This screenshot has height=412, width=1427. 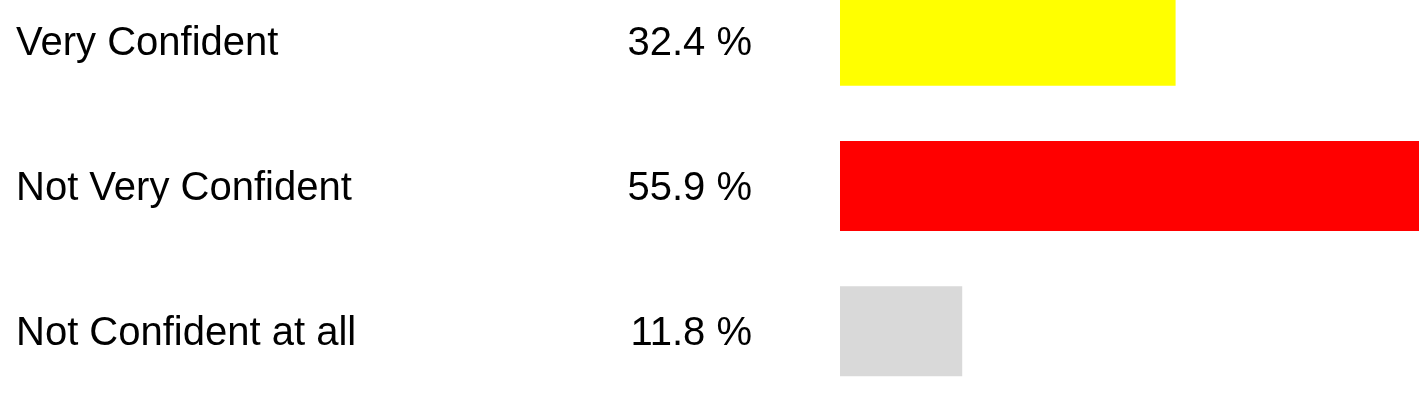 What do you see at coordinates (147, 40) in the screenshot?
I see `y-tick-label: Very Confident` at bounding box center [147, 40].